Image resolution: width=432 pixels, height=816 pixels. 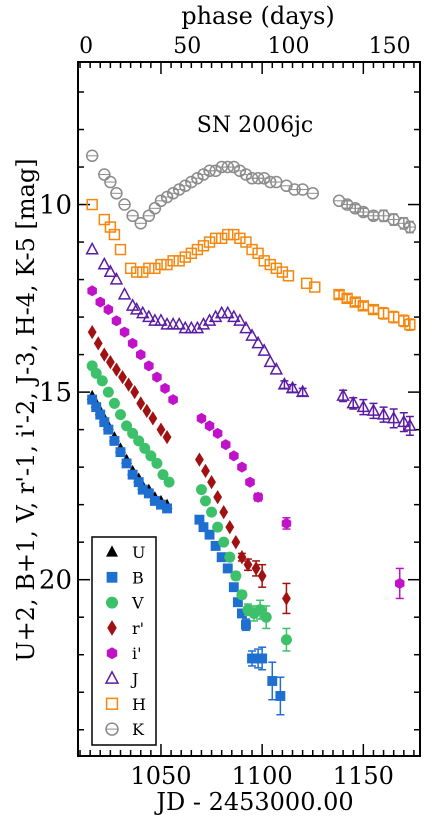 What do you see at coordinates (258, 16) in the screenshot?
I see `top-axis-label: phase (days)` at bounding box center [258, 16].